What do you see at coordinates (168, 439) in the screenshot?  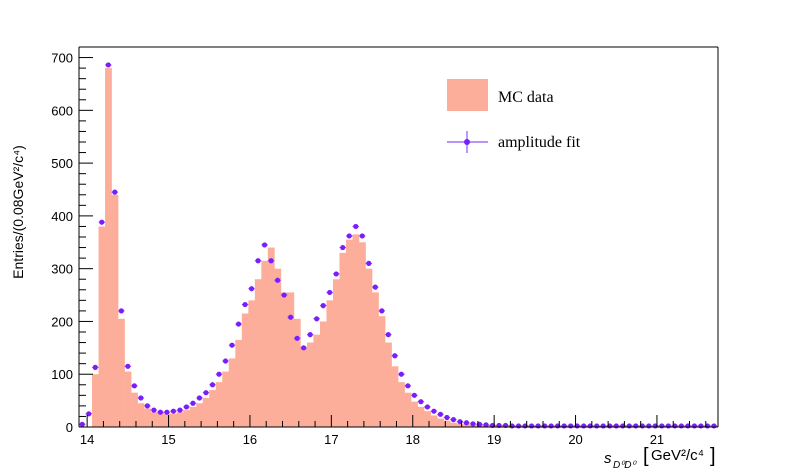 I see `x-tick-label: 15` at bounding box center [168, 439].